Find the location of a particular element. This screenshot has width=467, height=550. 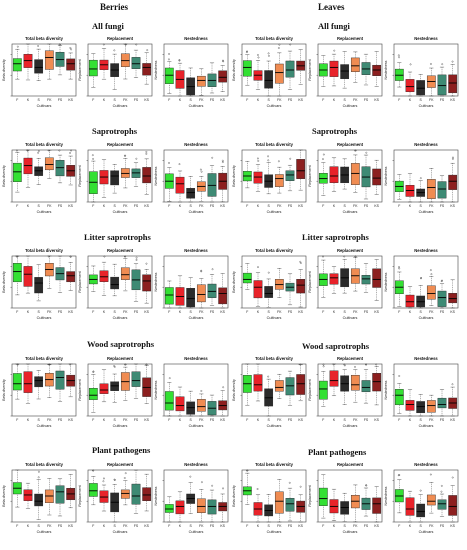

x-tick-label-berries-wood-saprotrophs-total-beta-diversity-k: K is located at coordinates (28, 420).